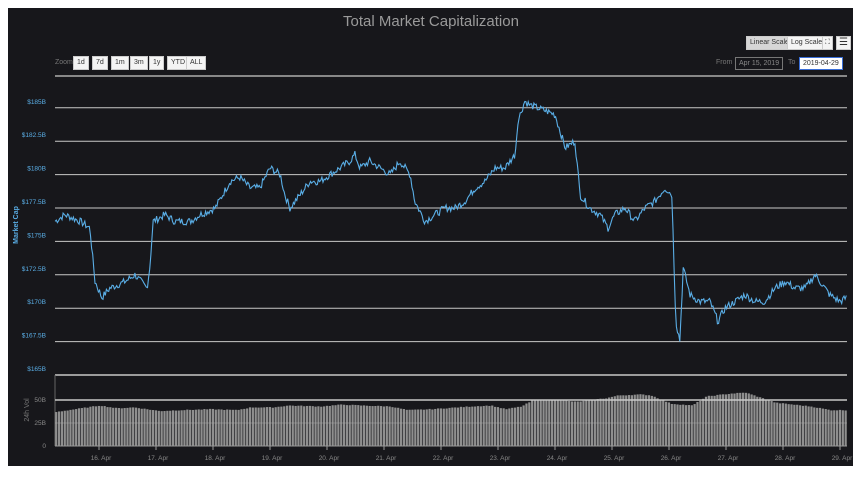 The width and height of the screenshot is (862, 486). What do you see at coordinates (827, 43) in the screenshot?
I see `expand-icon: ⛶` at bounding box center [827, 43].